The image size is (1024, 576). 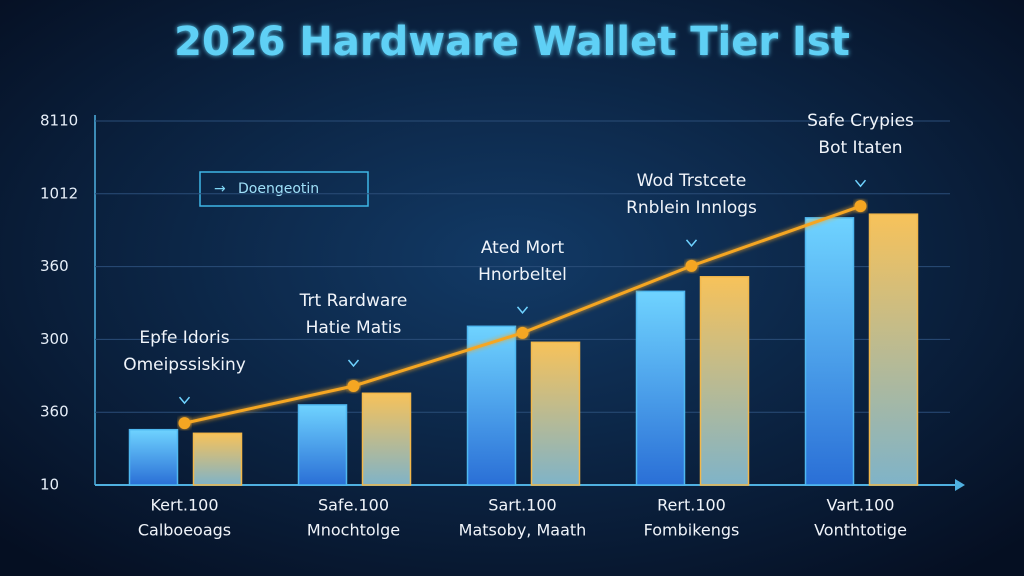 I want to click on x-tick-caption: Calboeoags, so click(x=184, y=530).